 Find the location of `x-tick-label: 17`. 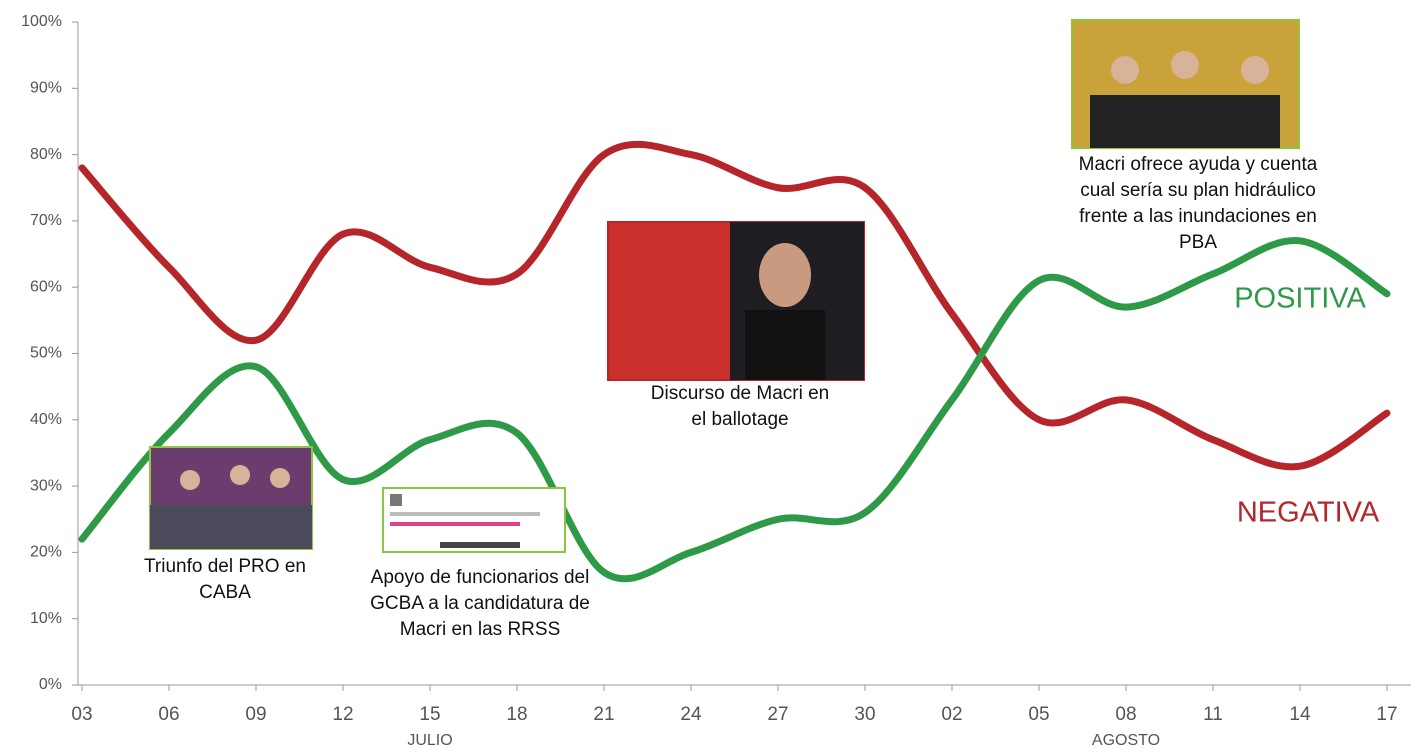

x-tick-label: 17 is located at coordinates (1386, 714).